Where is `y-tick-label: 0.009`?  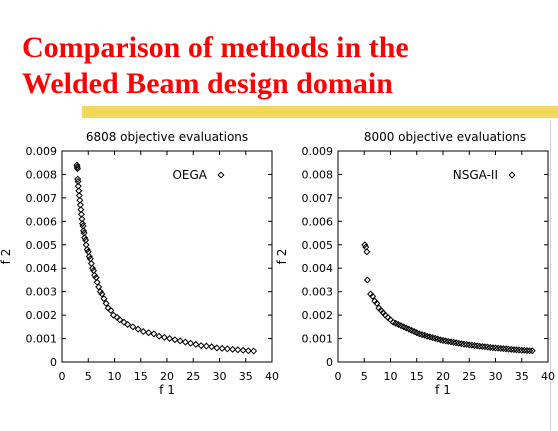
y-tick-label: 0.009 is located at coordinates (42, 151).